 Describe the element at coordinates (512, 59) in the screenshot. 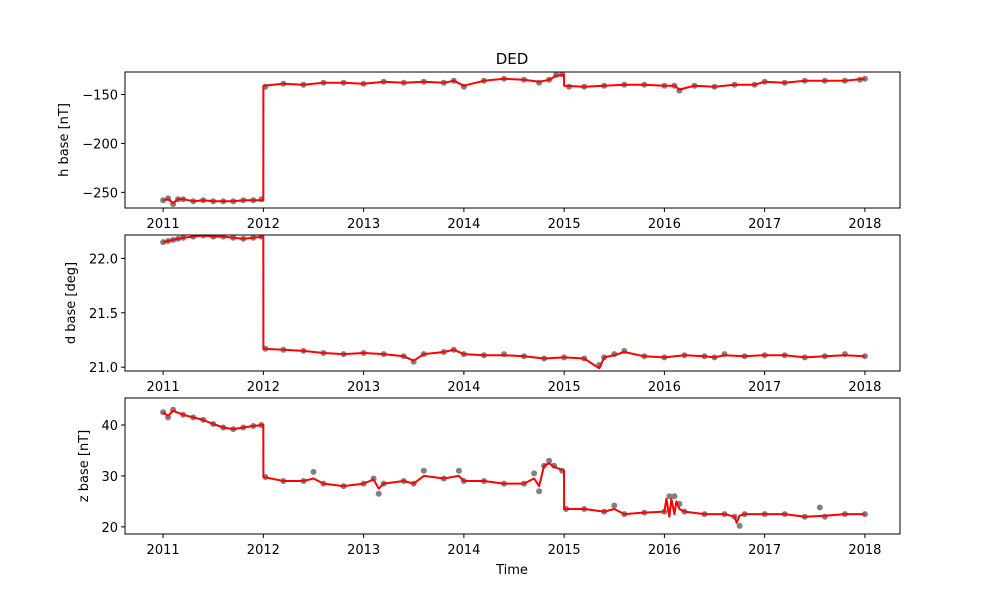

I see `chart-title: DED` at that location.